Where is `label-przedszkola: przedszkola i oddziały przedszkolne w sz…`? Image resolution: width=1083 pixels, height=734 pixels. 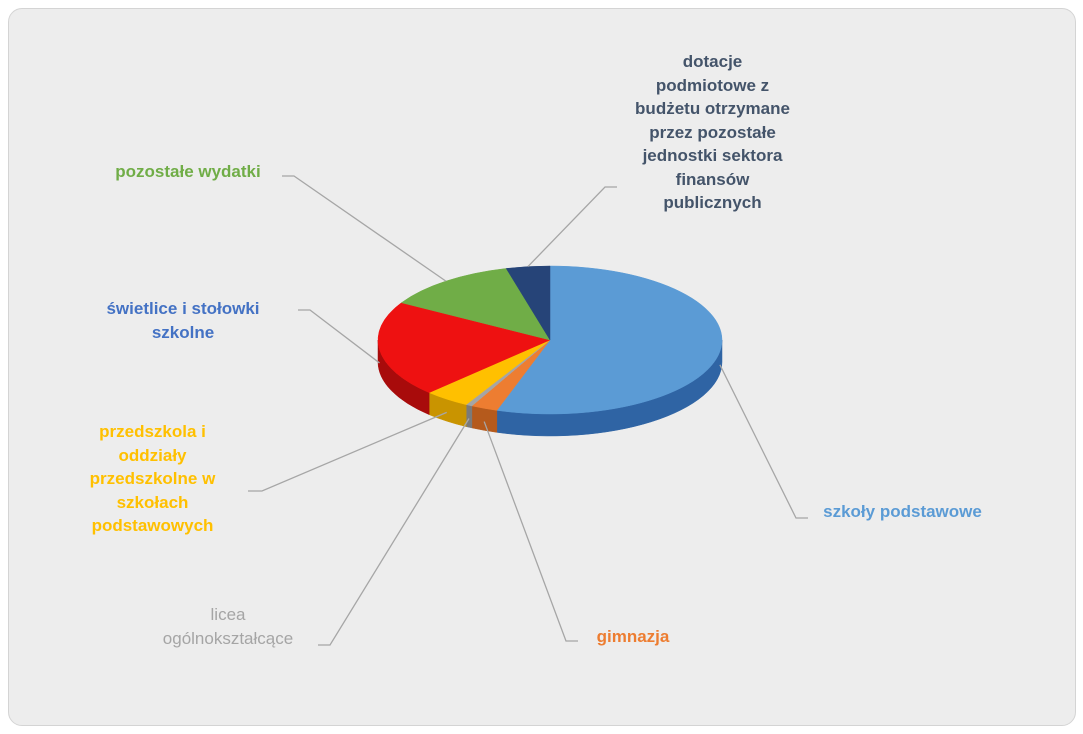
label-przedszkola: przedszkola i oddziały przedszkolne w sz… is located at coordinates (152, 478).